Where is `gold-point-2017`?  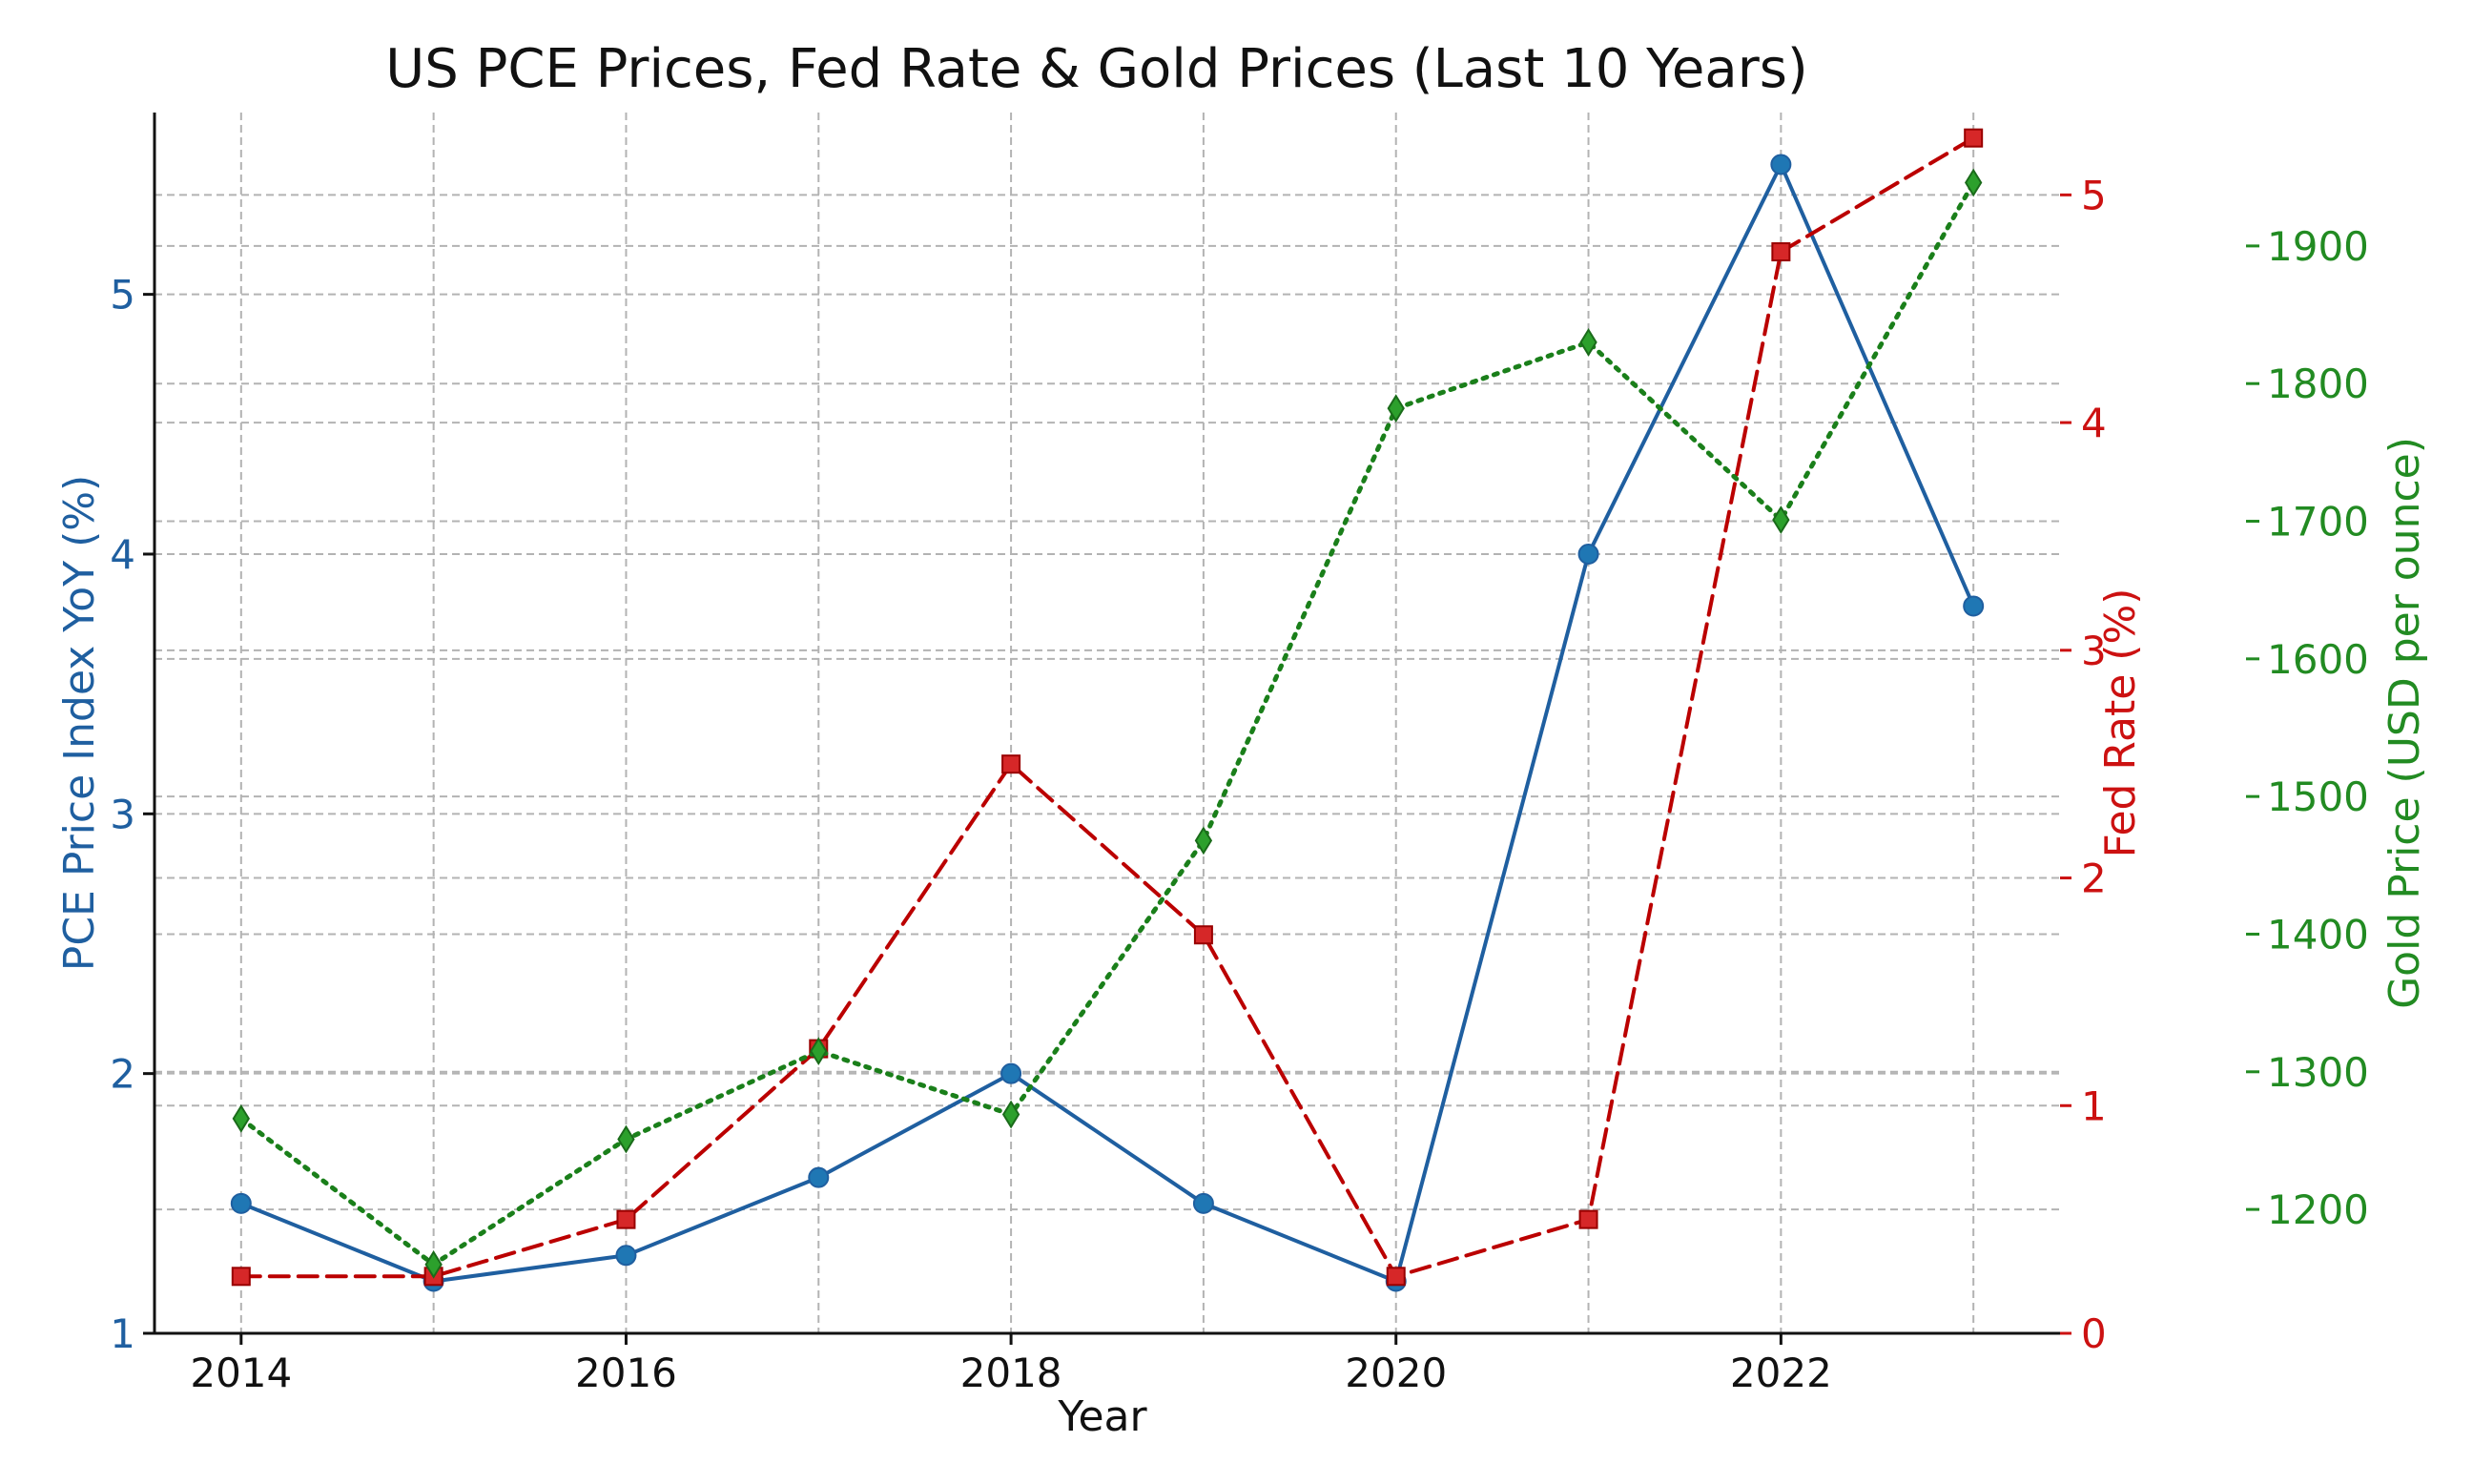
gold-point-2017 is located at coordinates (819, 1051).